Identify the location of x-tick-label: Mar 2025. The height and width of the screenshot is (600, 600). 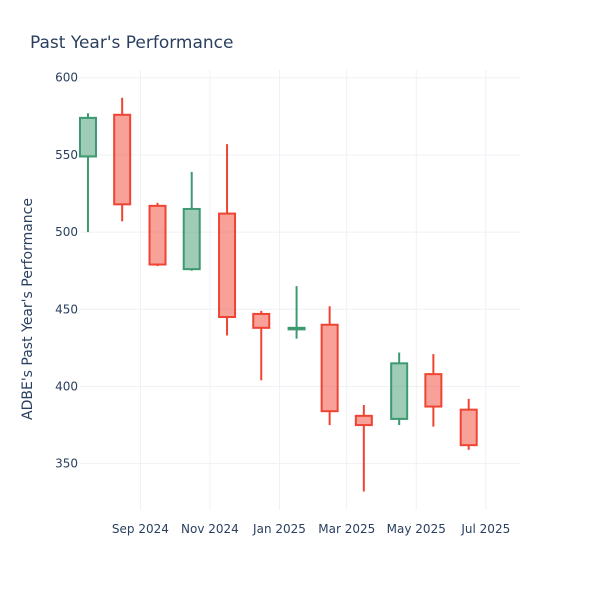
(346, 529).